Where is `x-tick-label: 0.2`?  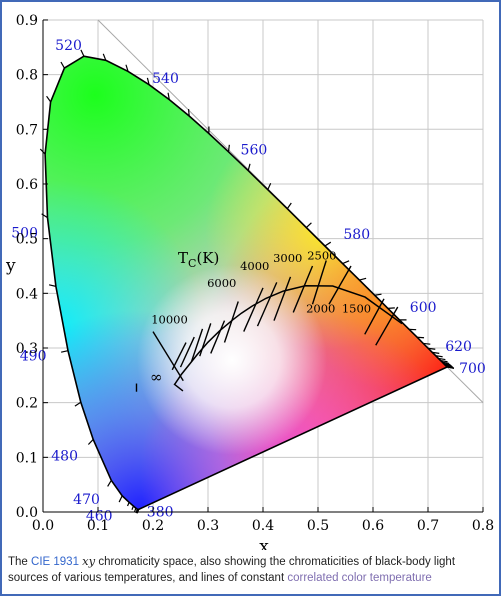
x-tick-label: 0.2 is located at coordinates (153, 526).